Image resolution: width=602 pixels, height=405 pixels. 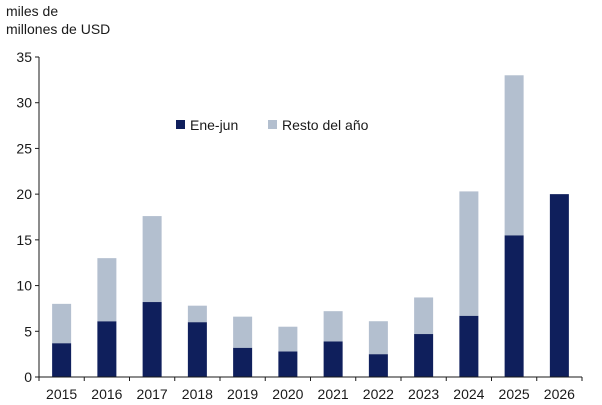 I want to click on y-tick-label: 10, so click(x=24, y=286).